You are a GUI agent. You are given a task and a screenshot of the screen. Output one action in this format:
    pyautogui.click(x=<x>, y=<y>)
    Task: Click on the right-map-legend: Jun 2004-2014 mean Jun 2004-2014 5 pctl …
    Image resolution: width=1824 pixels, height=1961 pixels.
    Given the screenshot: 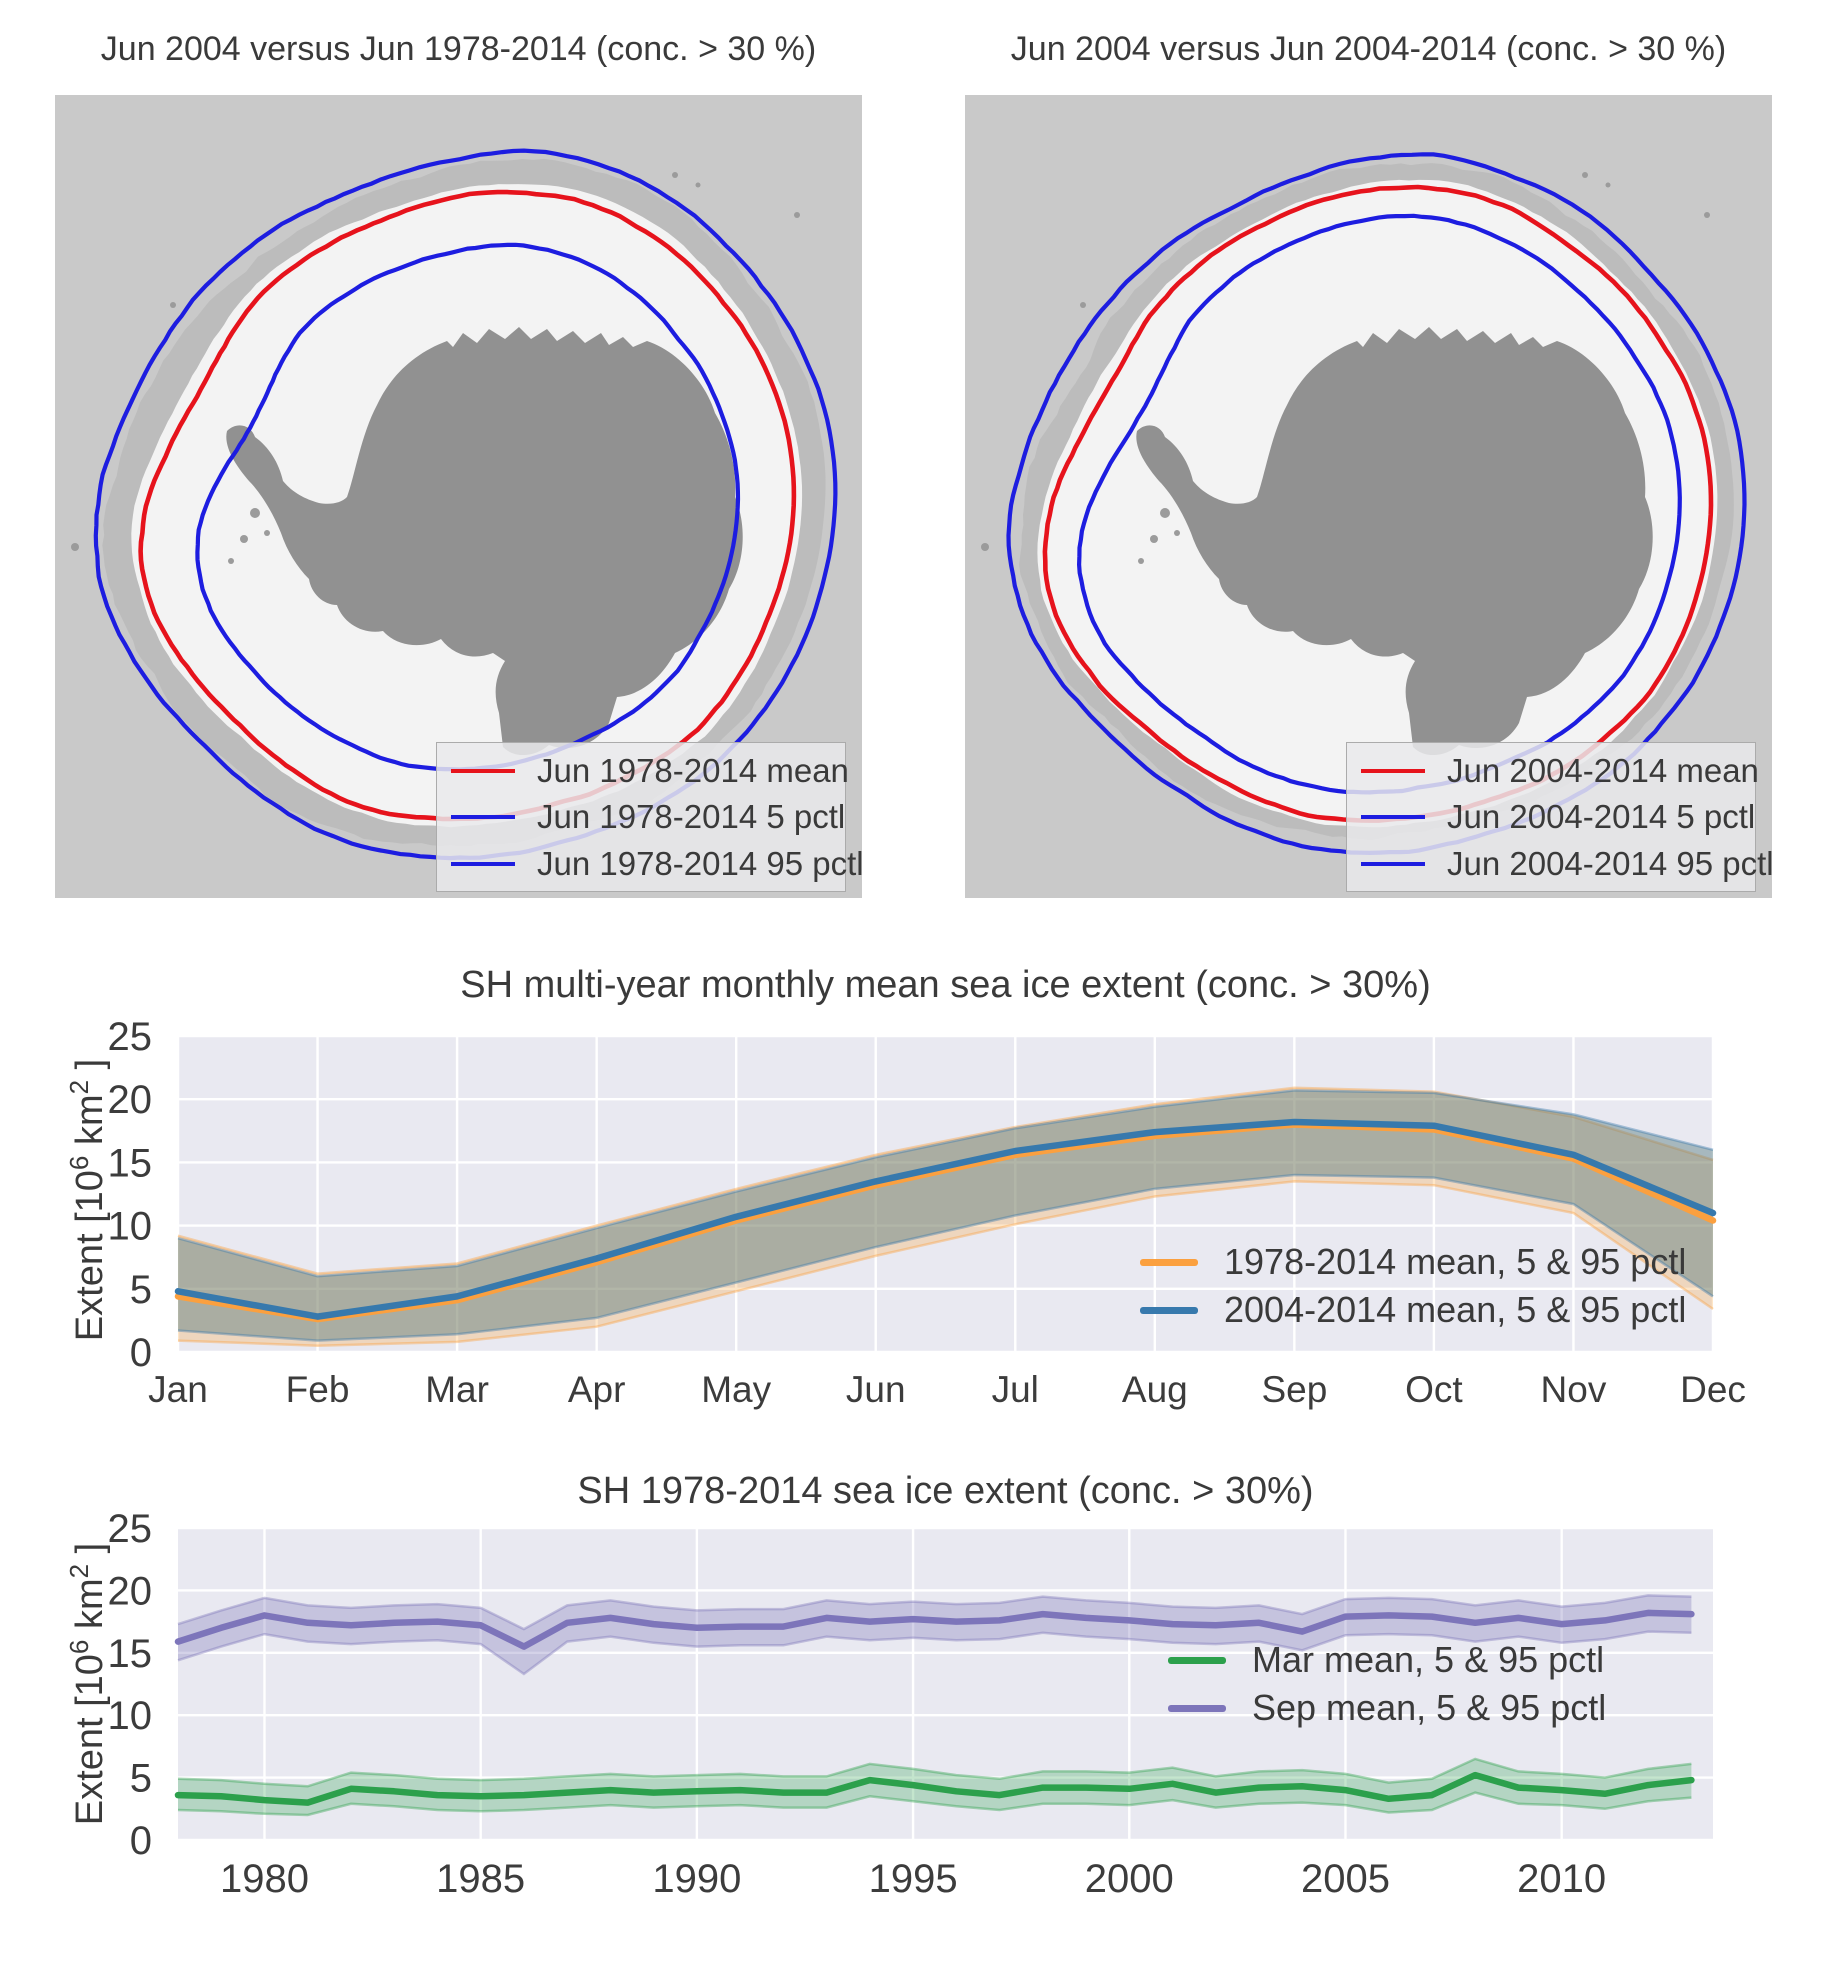 What is the action you would take?
    pyautogui.click(x=1560, y=817)
    